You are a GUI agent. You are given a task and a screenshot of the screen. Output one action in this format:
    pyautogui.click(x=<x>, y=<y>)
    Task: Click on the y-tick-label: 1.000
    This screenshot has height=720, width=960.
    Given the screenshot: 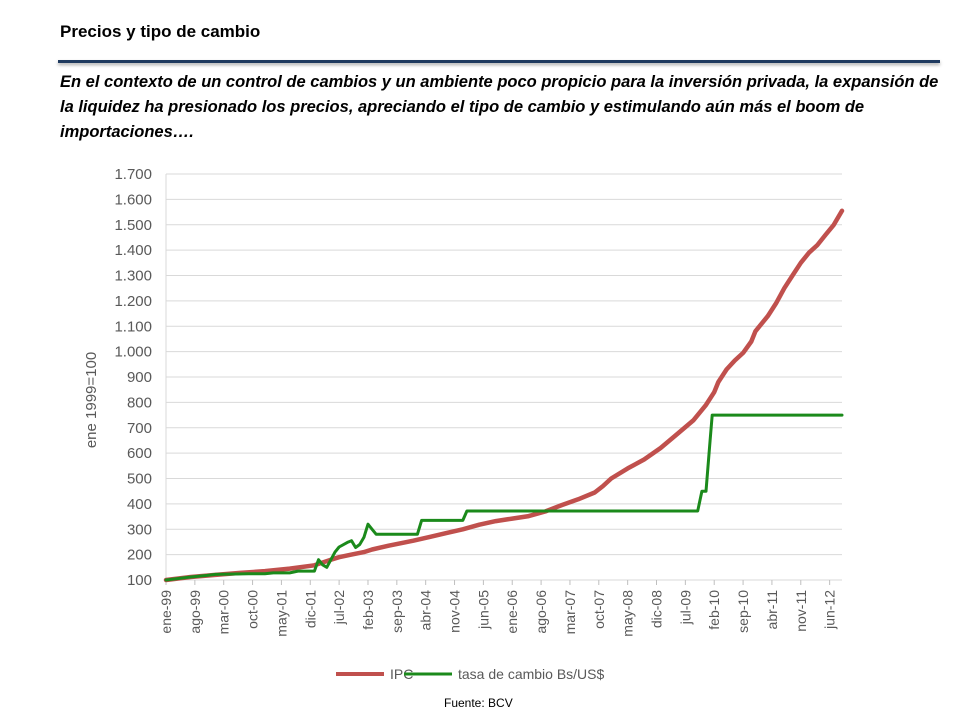 What is the action you would take?
    pyautogui.click(x=133, y=352)
    